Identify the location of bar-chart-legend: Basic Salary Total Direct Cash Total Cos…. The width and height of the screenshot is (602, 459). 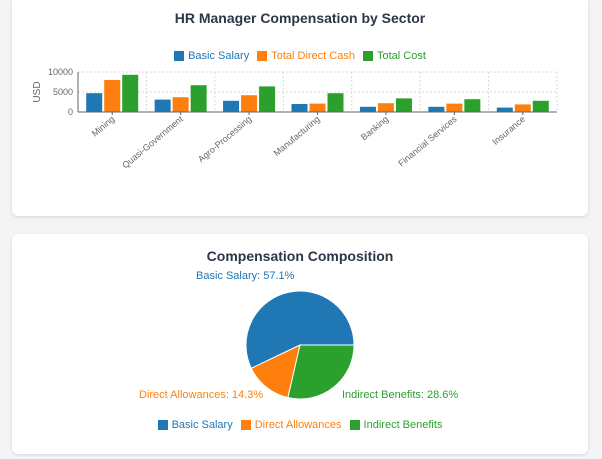
(300, 56).